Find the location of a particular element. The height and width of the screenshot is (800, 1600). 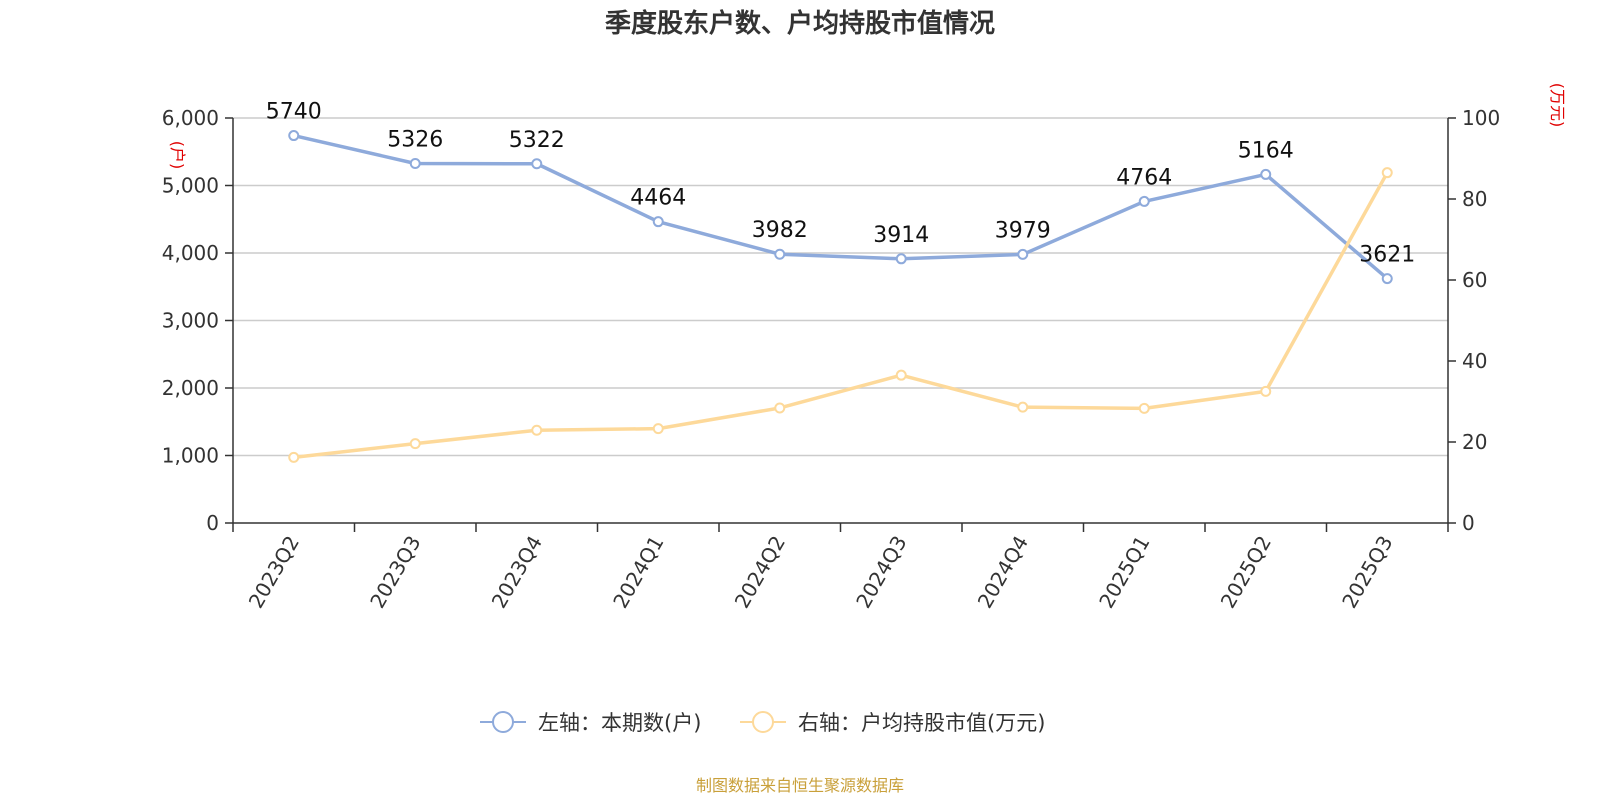

x-axis-tick-label: 2024Q2 is located at coordinates (760, 572).